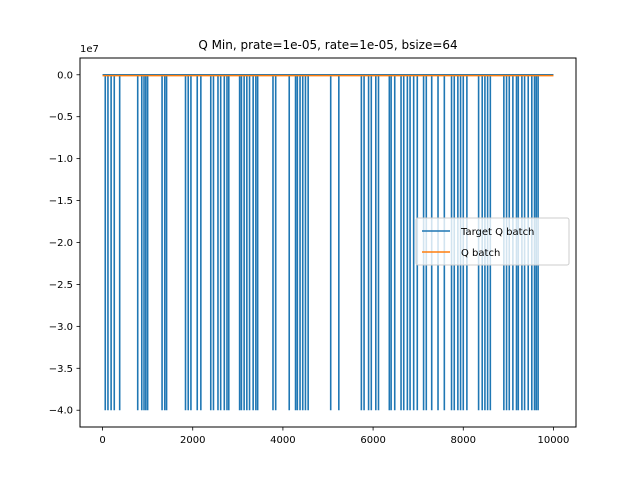 The image size is (640, 480). Describe the element at coordinates (372, 440) in the screenshot. I see `x-tick-label: 6000` at that location.